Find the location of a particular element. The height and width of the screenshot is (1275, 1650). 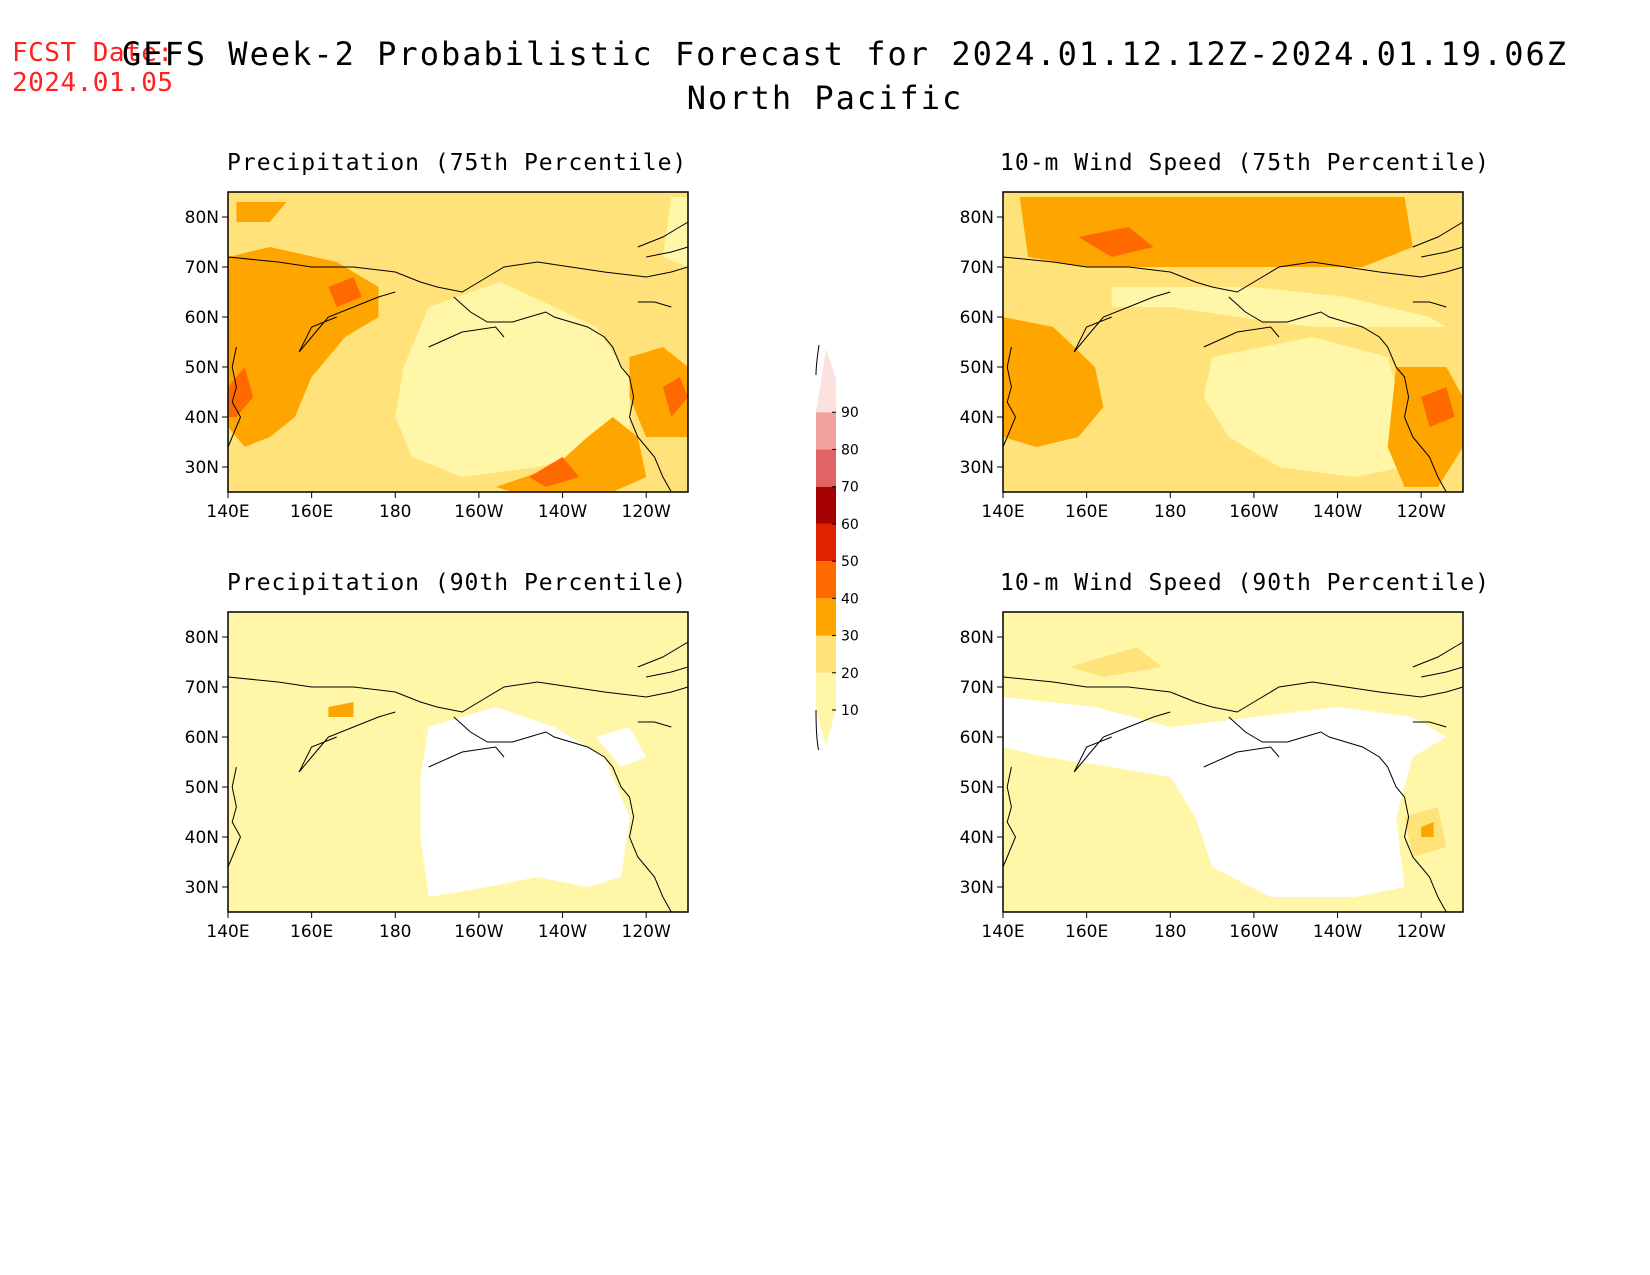

panel-title-precip-75: Precipitation (75th Percentile) is located at coordinates (457, 163).